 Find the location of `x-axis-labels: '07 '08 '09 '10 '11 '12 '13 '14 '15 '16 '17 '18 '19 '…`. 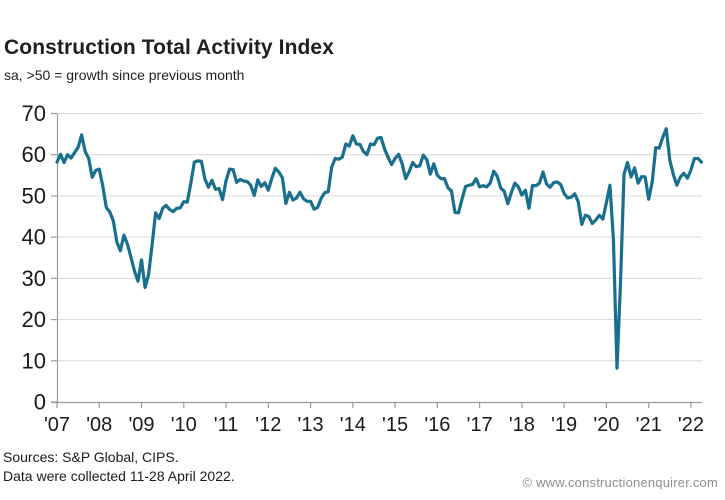

x-axis-labels: '07 '08 '09 '10 '11 '12 '13 '14 '15 '16 '17 '18 '19 '… is located at coordinates (374, 419).